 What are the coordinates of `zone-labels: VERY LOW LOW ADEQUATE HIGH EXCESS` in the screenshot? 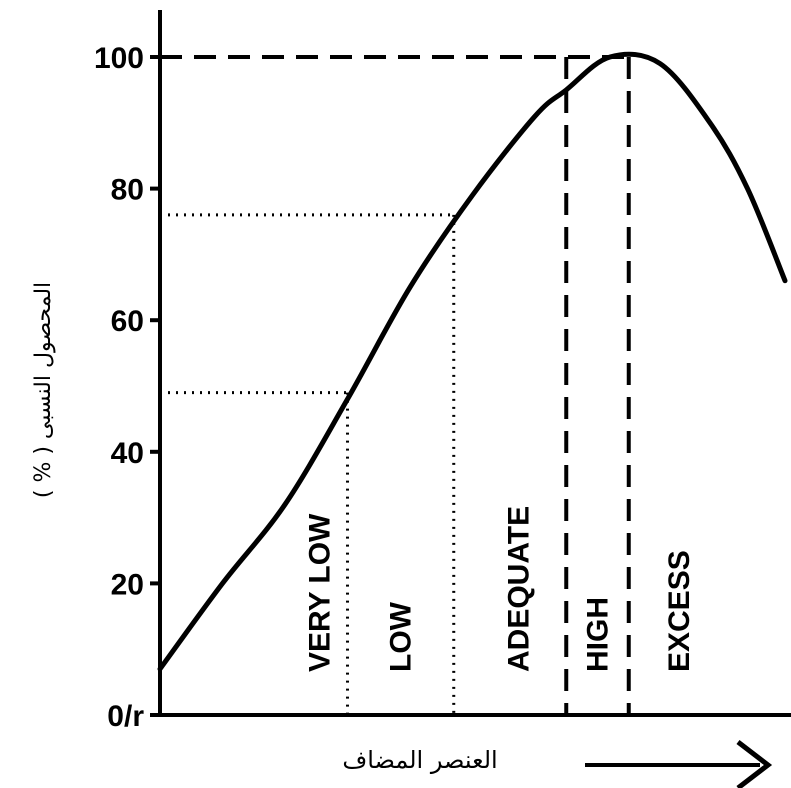 It's located at (500, 589).